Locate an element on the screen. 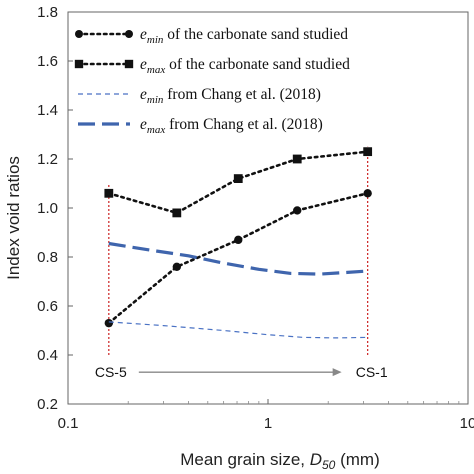  series-emax_chang is located at coordinates (238, 258).